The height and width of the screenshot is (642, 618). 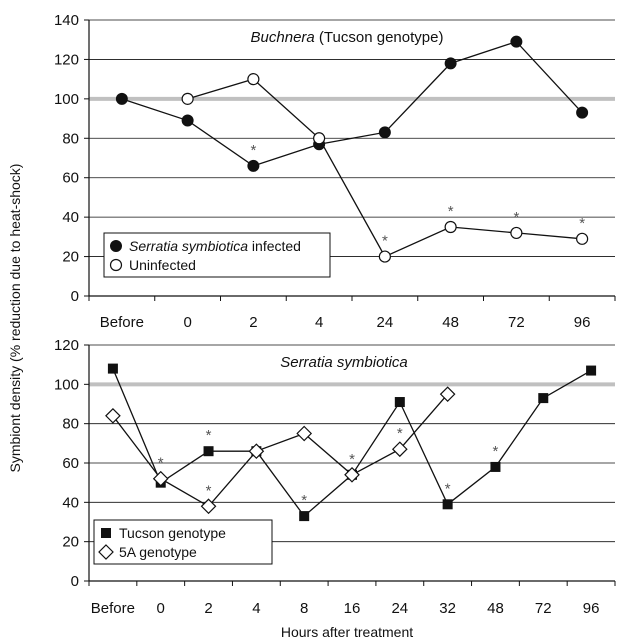 I want to click on legend-label-part-0: Tucson genotype, so click(x=172, y=533).